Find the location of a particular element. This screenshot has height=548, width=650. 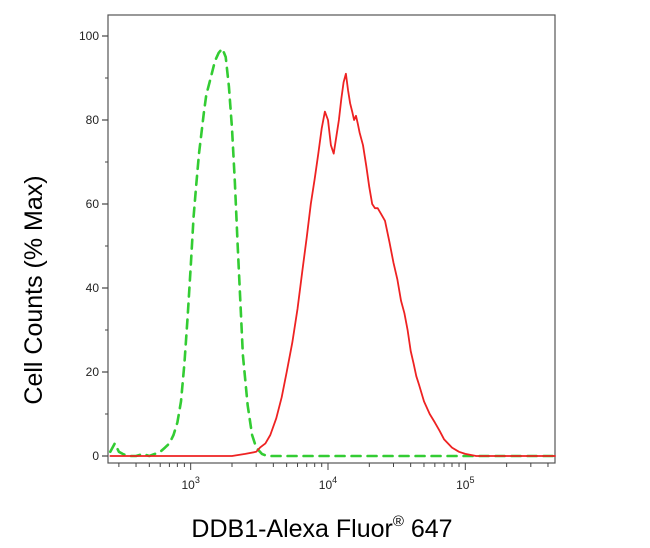

x-tick-label-exponent: 5 is located at coordinates (471, 480).